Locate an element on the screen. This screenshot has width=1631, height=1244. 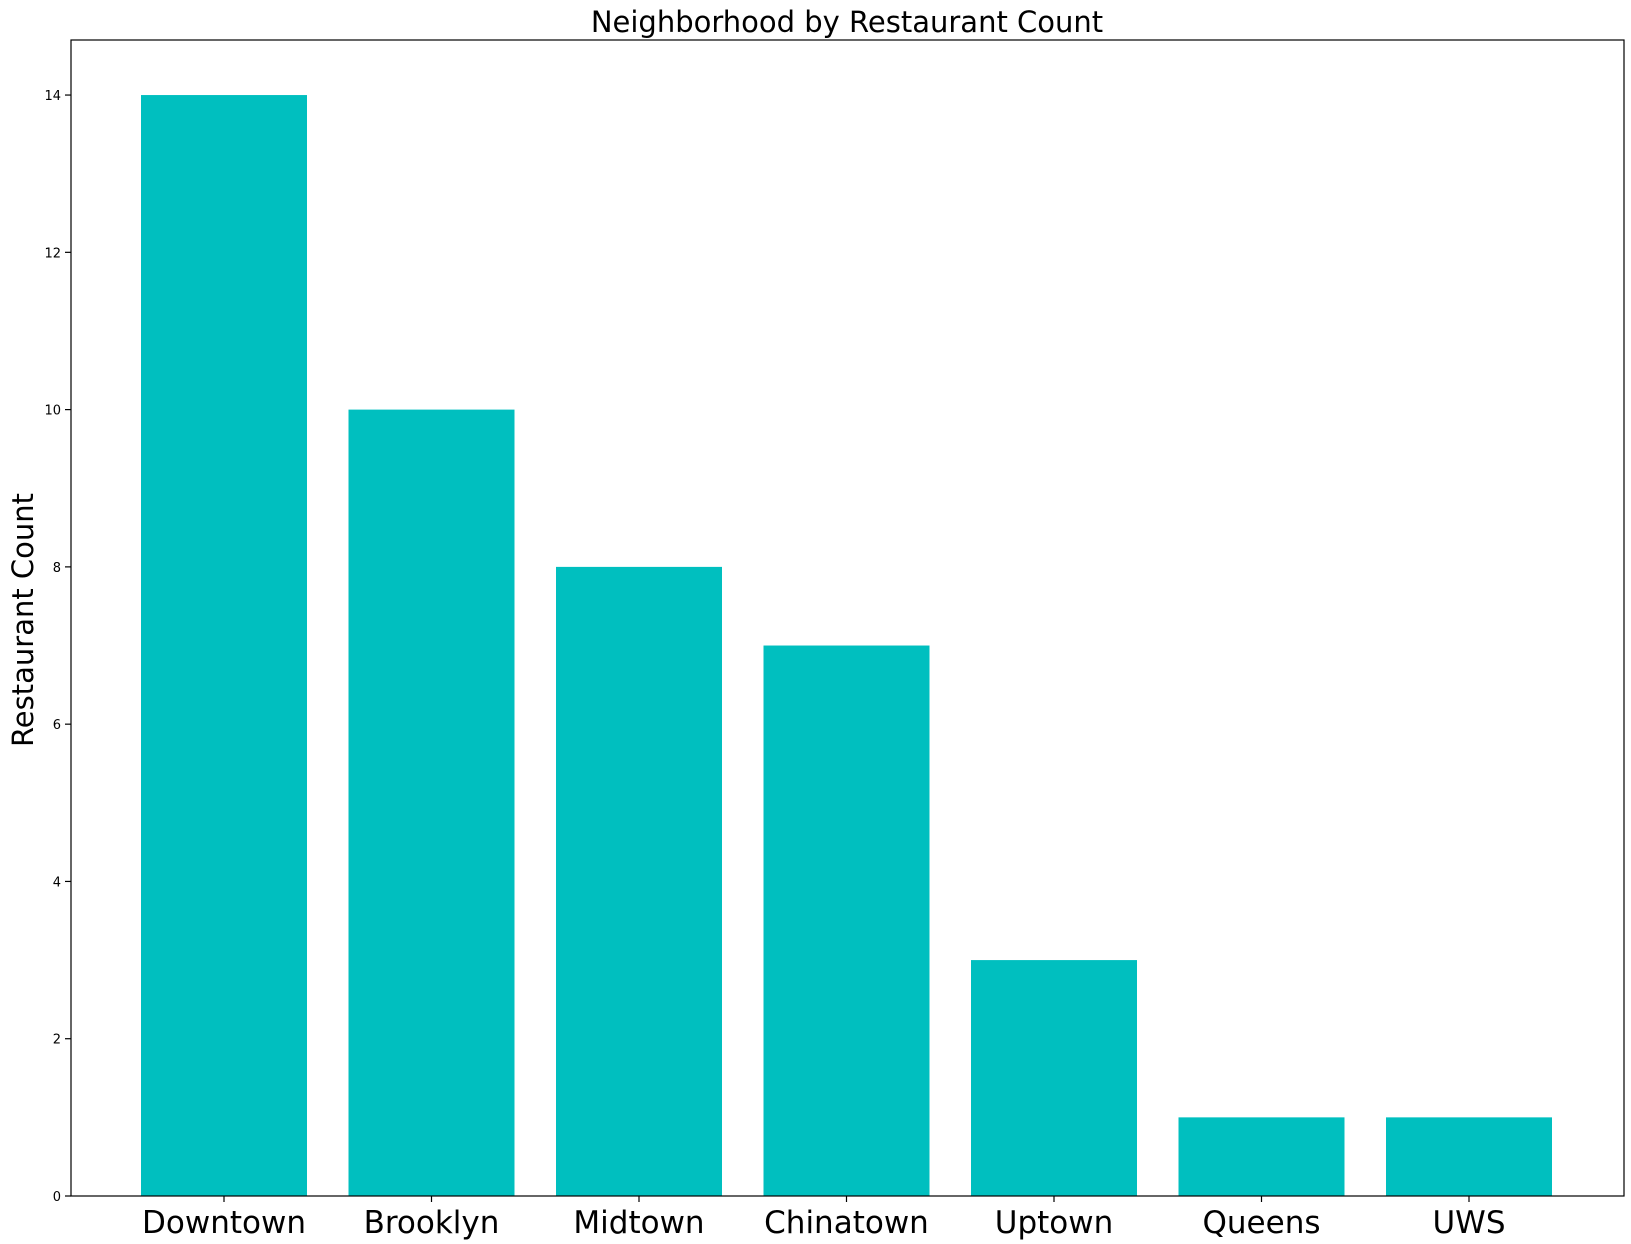
bar-downtown is located at coordinates (224, 646).